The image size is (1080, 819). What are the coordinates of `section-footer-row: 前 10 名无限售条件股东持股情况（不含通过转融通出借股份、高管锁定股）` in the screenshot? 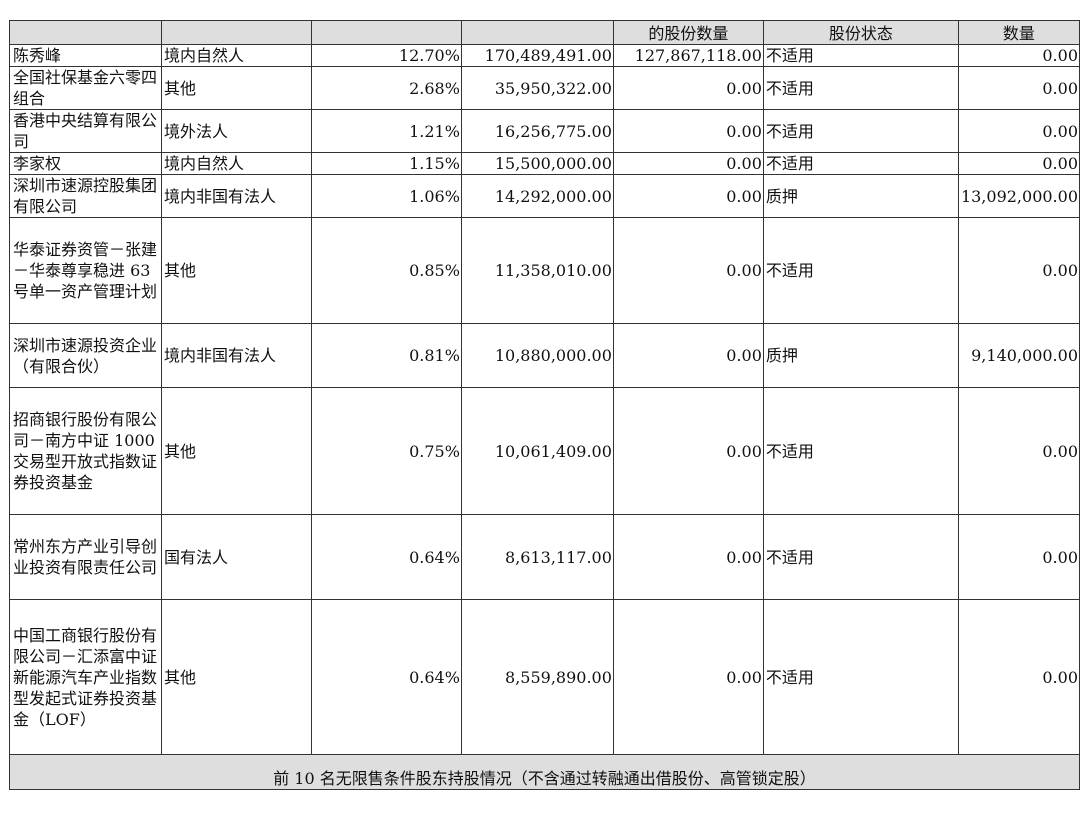 It's located at (544, 772).